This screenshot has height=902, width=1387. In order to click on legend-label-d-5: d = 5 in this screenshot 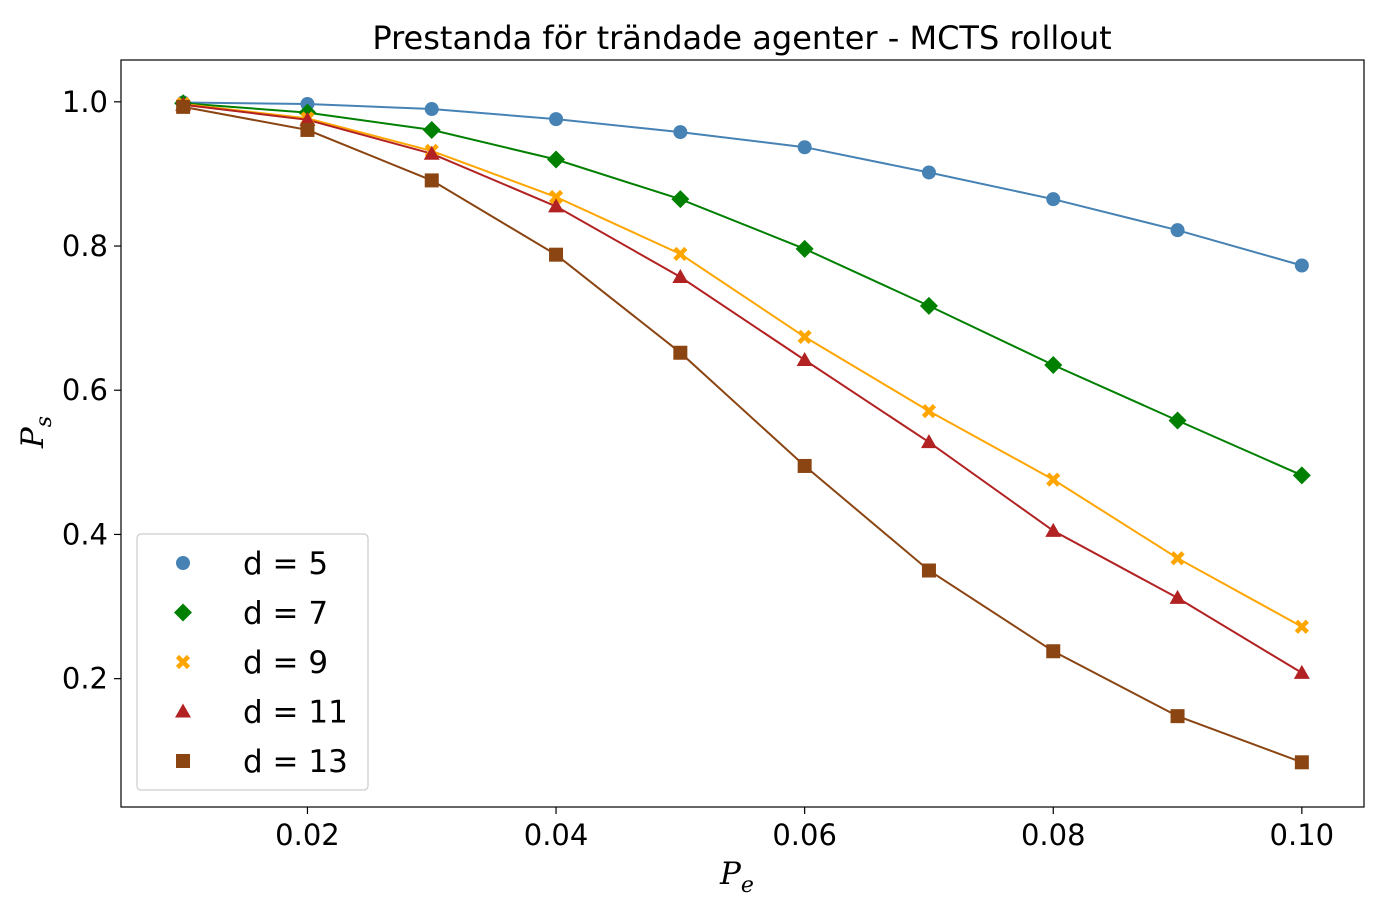, I will do `click(285, 564)`.